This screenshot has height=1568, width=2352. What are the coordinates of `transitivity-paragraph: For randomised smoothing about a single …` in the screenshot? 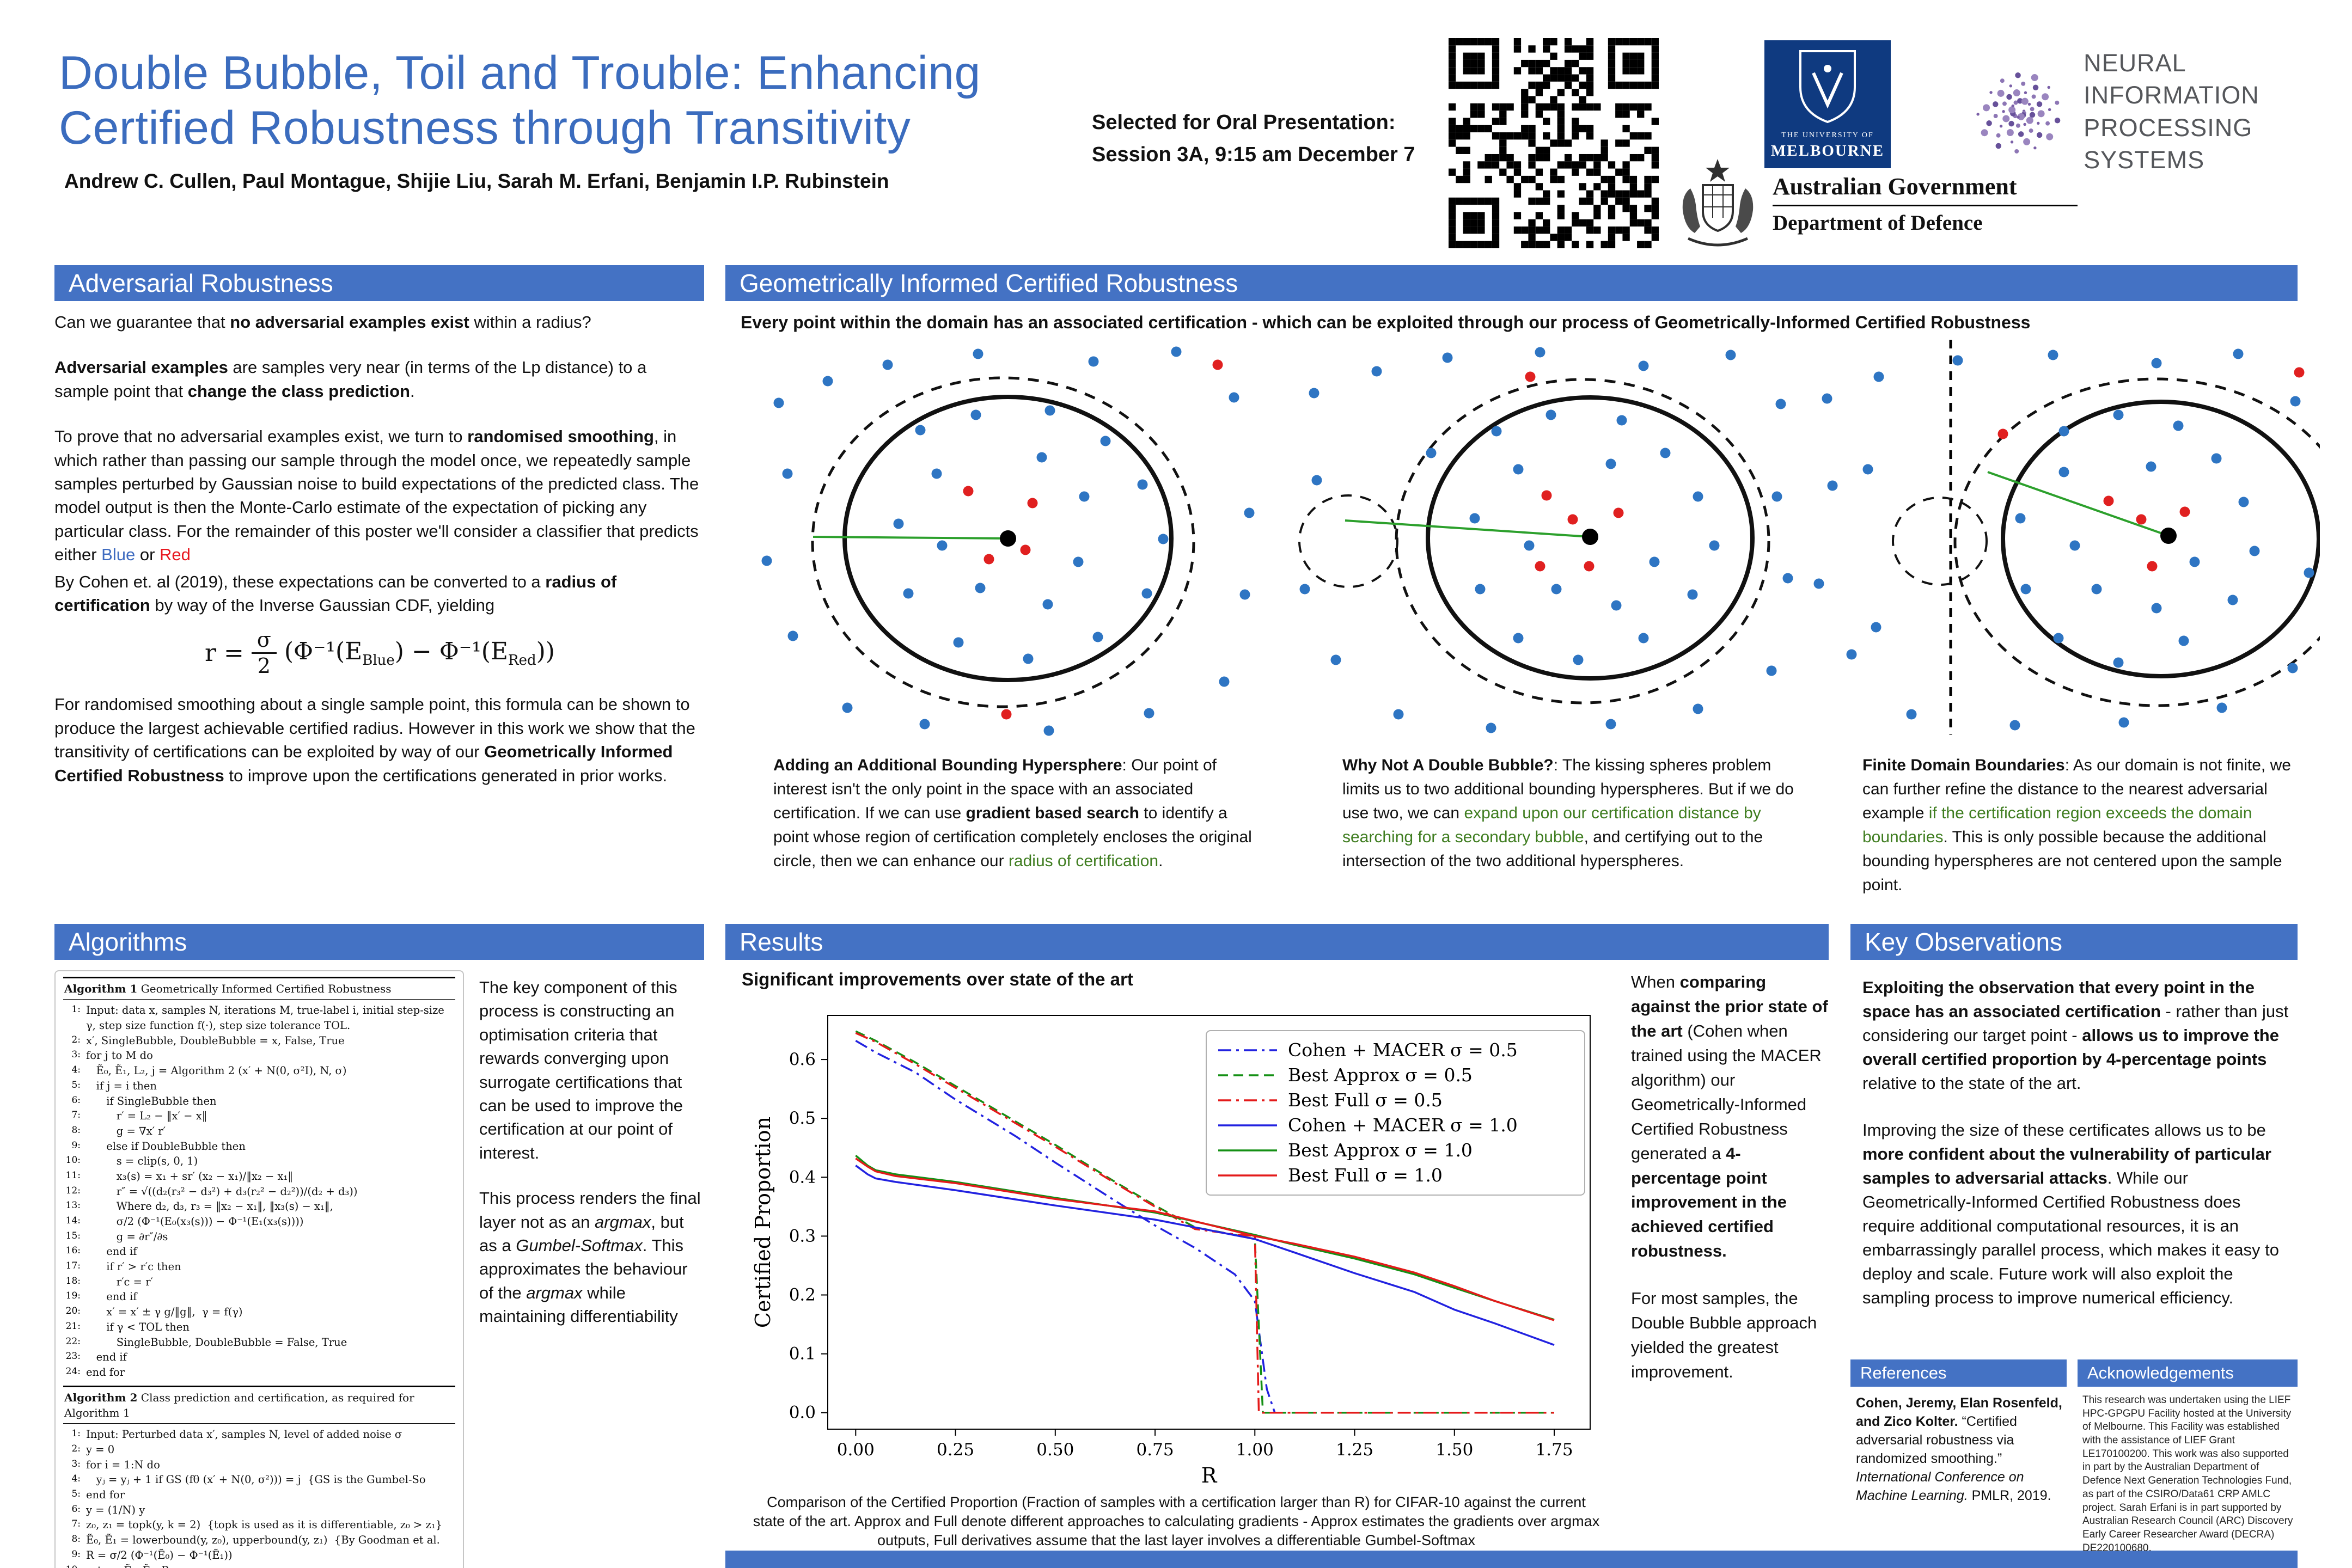 It's located at (374, 740).